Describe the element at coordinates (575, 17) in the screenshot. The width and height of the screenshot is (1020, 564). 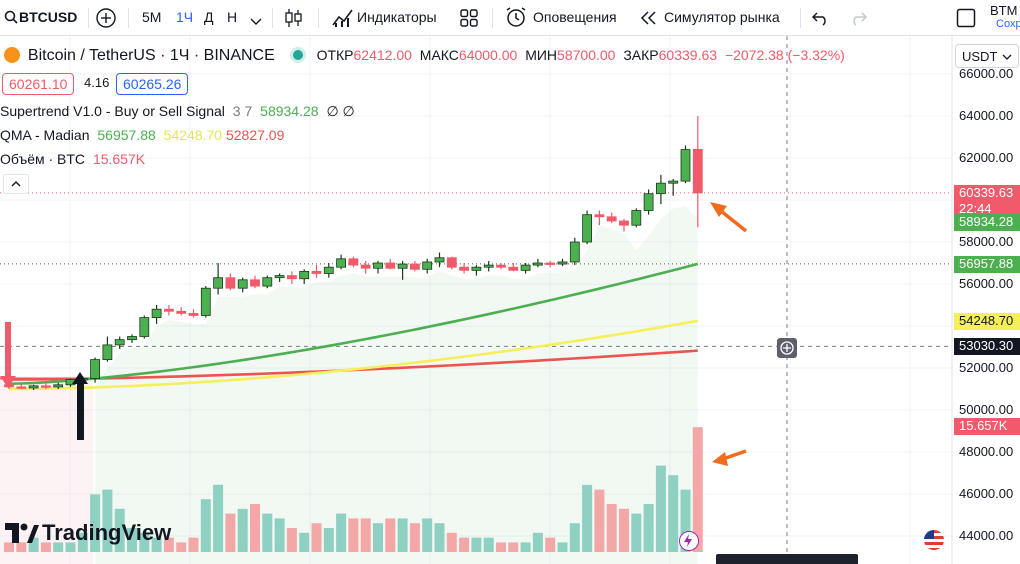
I see `alerts-button: Оповещения` at that location.